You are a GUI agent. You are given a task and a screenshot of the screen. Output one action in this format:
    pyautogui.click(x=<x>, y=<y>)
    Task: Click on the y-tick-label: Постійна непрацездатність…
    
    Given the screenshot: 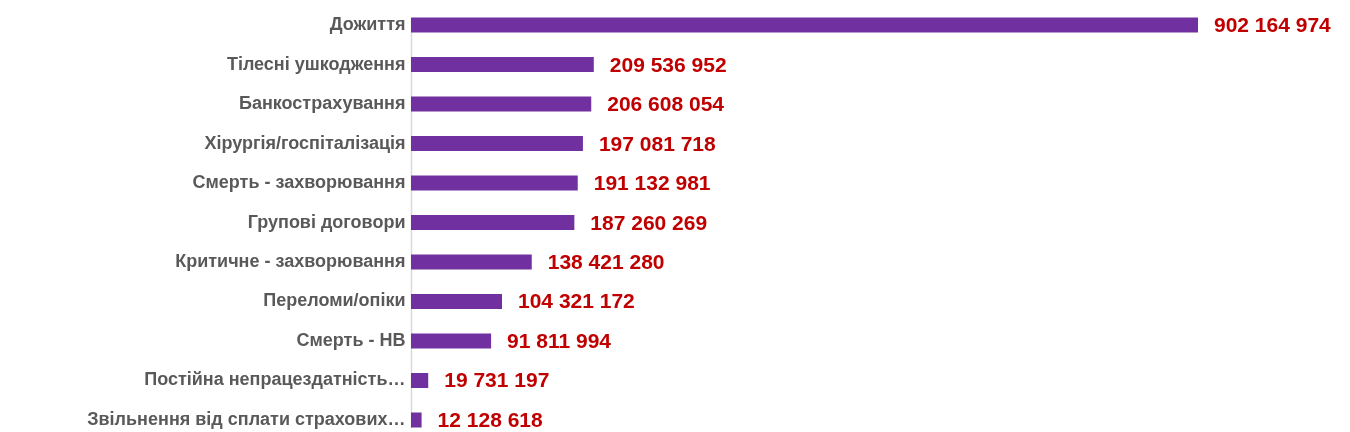 What is the action you would take?
    pyautogui.click(x=275, y=379)
    